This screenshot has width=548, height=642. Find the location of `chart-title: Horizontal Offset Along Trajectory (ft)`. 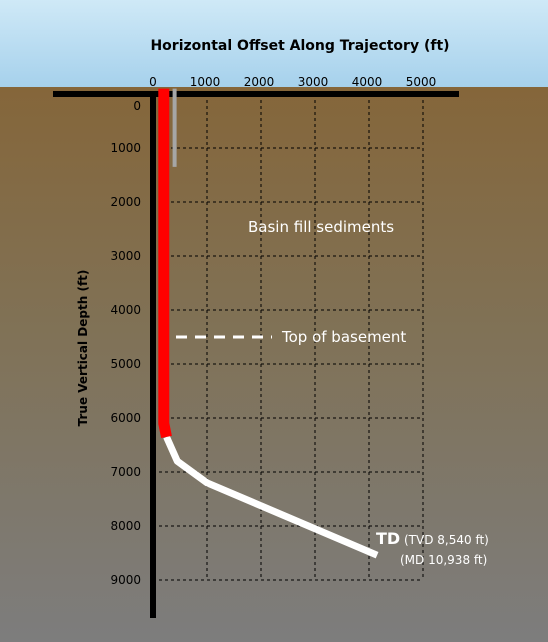

chart-title: Horizontal Offset Along Trajectory (ft) is located at coordinates (299, 46).